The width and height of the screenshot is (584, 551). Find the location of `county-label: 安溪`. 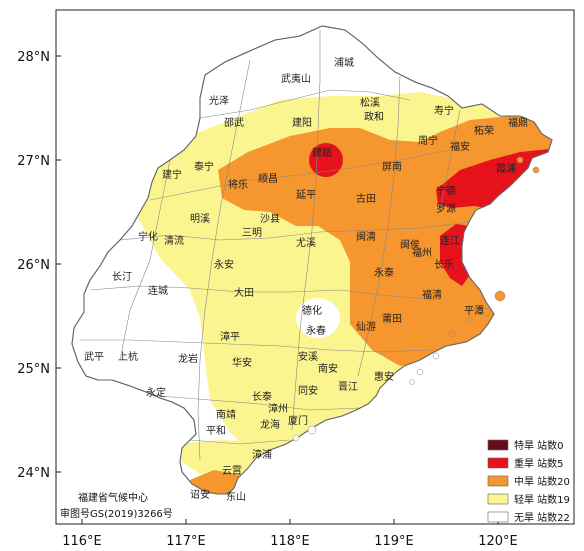

county-label: 安溪 is located at coordinates (308, 356).